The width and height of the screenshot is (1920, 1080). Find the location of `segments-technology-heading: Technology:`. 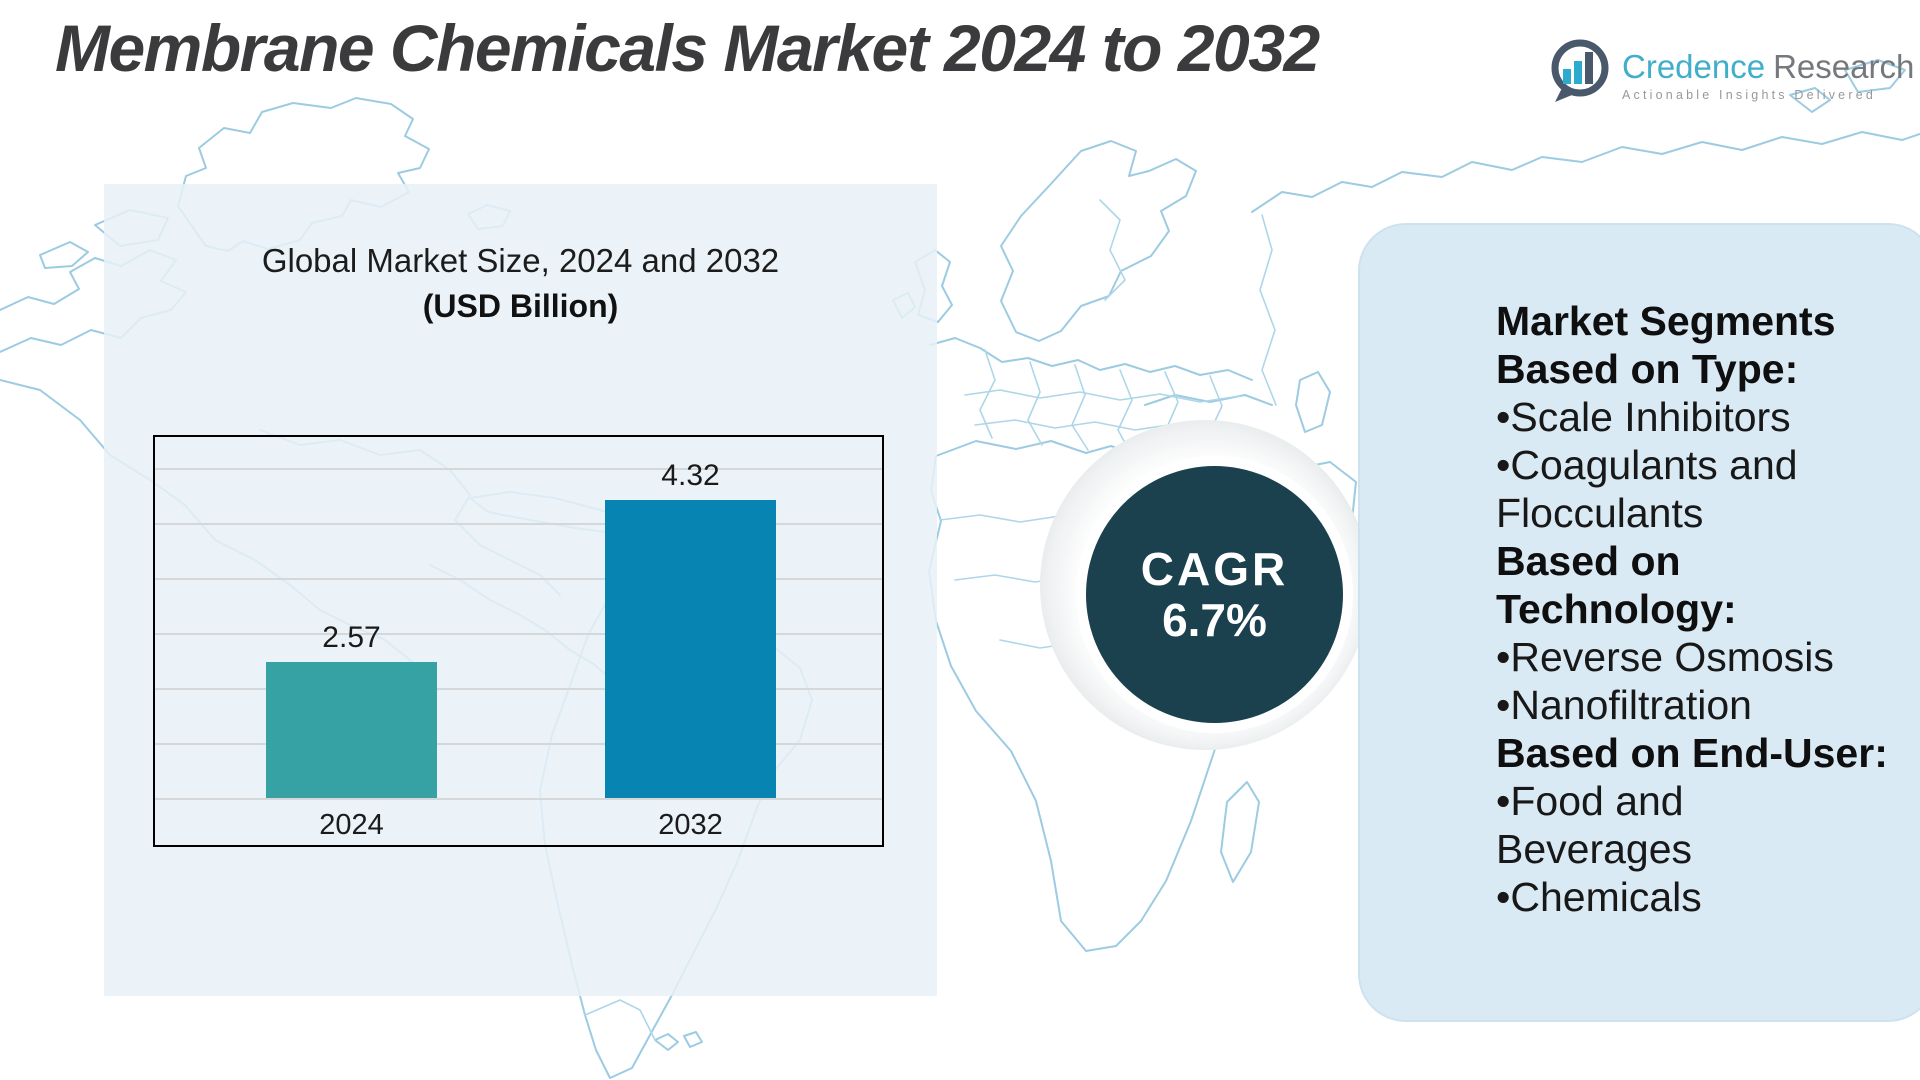

segments-technology-heading: Technology: is located at coordinates (1616, 609).